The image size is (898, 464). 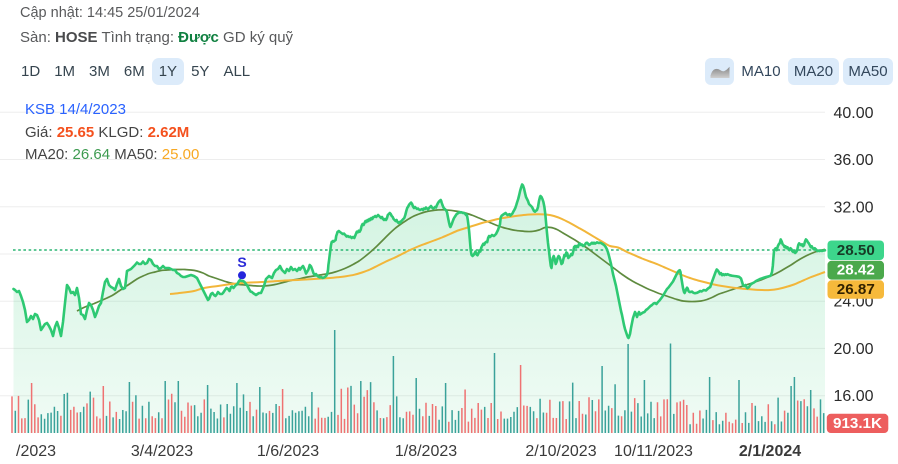 I want to click on svg-text: 40.00, so click(x=854, y=113).